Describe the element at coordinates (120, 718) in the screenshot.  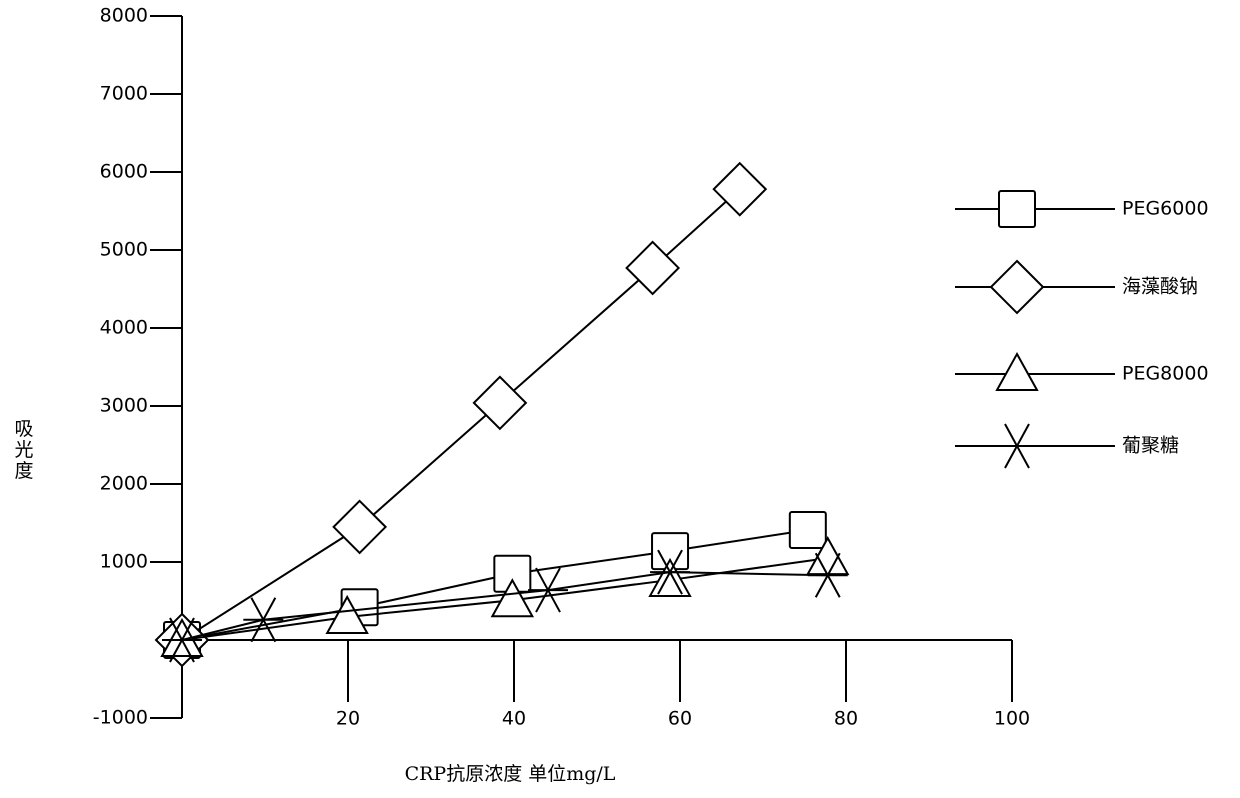
I see `y-tick-label: -1000` at that location.